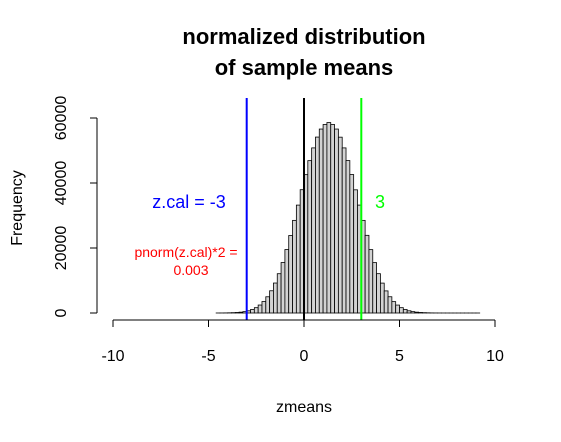  What do you see at coordinates (303, 36) in the screenshot?
I see `chart-title-line-1: normalized distribution` at bounding box center [303, 36].